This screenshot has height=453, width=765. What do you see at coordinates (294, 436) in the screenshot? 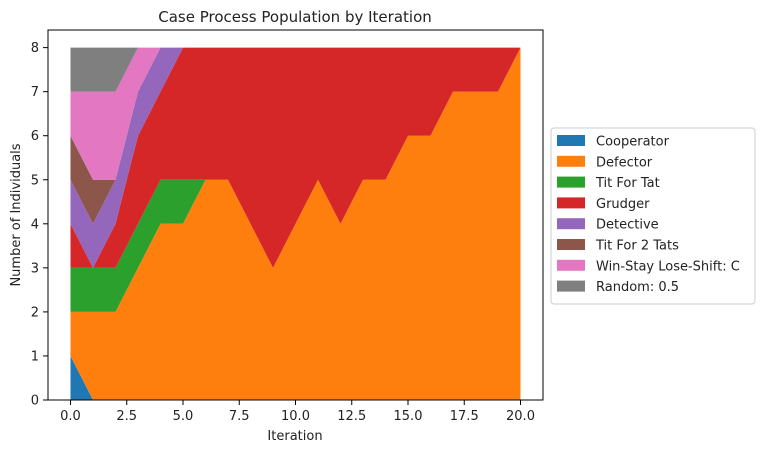
I see `x-axis-title: Iteration` at bounding box center [294, 436].